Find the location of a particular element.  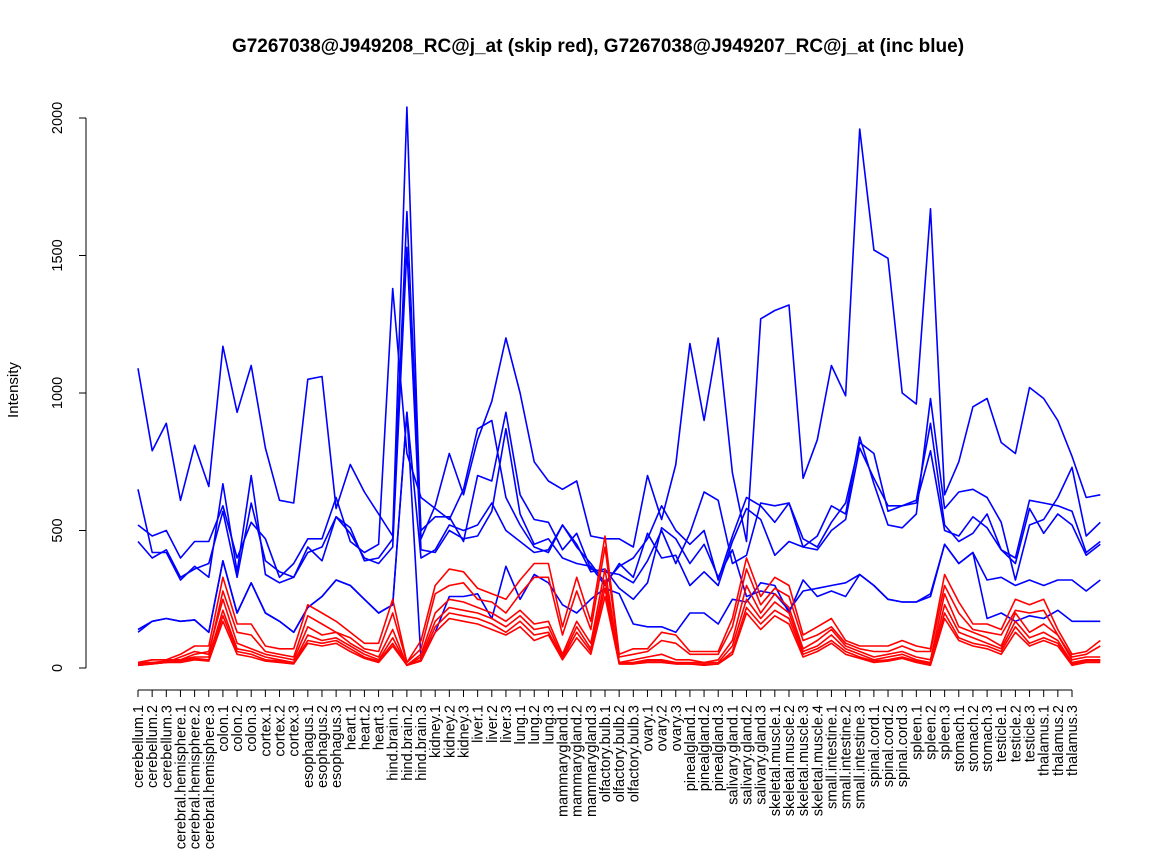

x-tick-label: salivary.gland.1 is located at coordinates (733, 755).